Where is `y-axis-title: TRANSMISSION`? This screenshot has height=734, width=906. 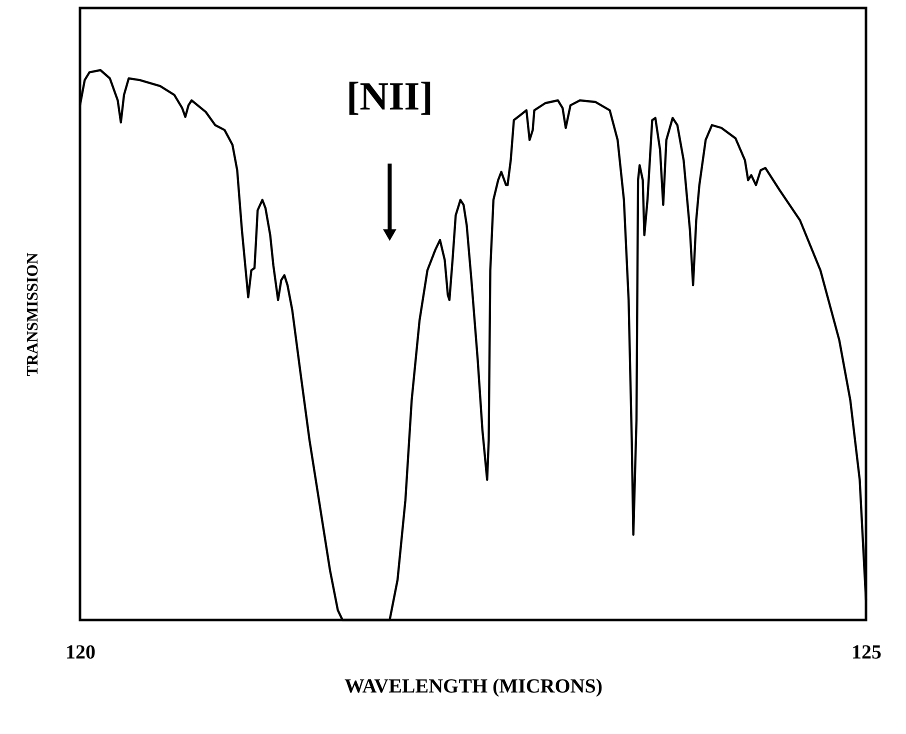
y-axis-title: TRANSMISSION is located at coordinates (33, 314).